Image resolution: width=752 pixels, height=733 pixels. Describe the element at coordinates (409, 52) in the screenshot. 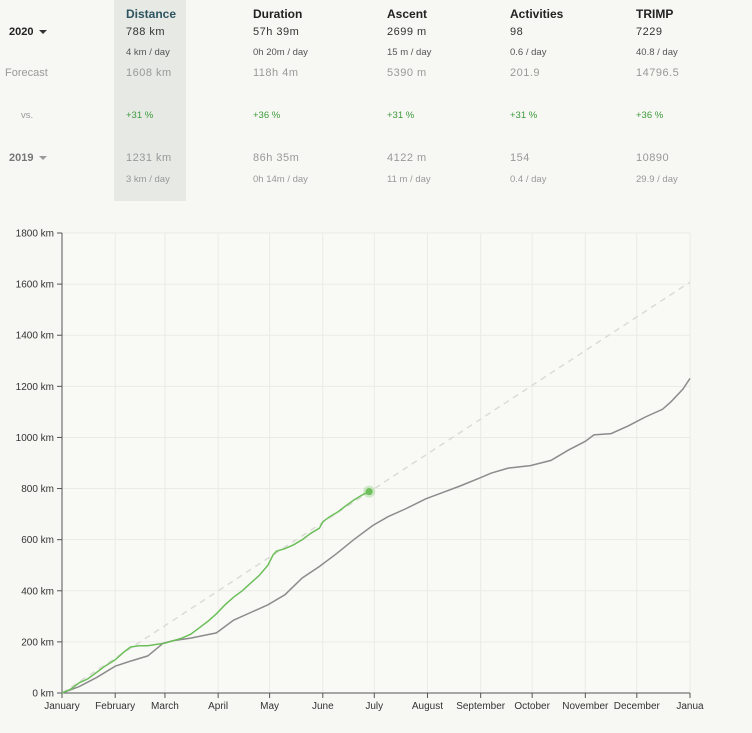

I see `current-ascent-per-day: 15 m / day` at that location.